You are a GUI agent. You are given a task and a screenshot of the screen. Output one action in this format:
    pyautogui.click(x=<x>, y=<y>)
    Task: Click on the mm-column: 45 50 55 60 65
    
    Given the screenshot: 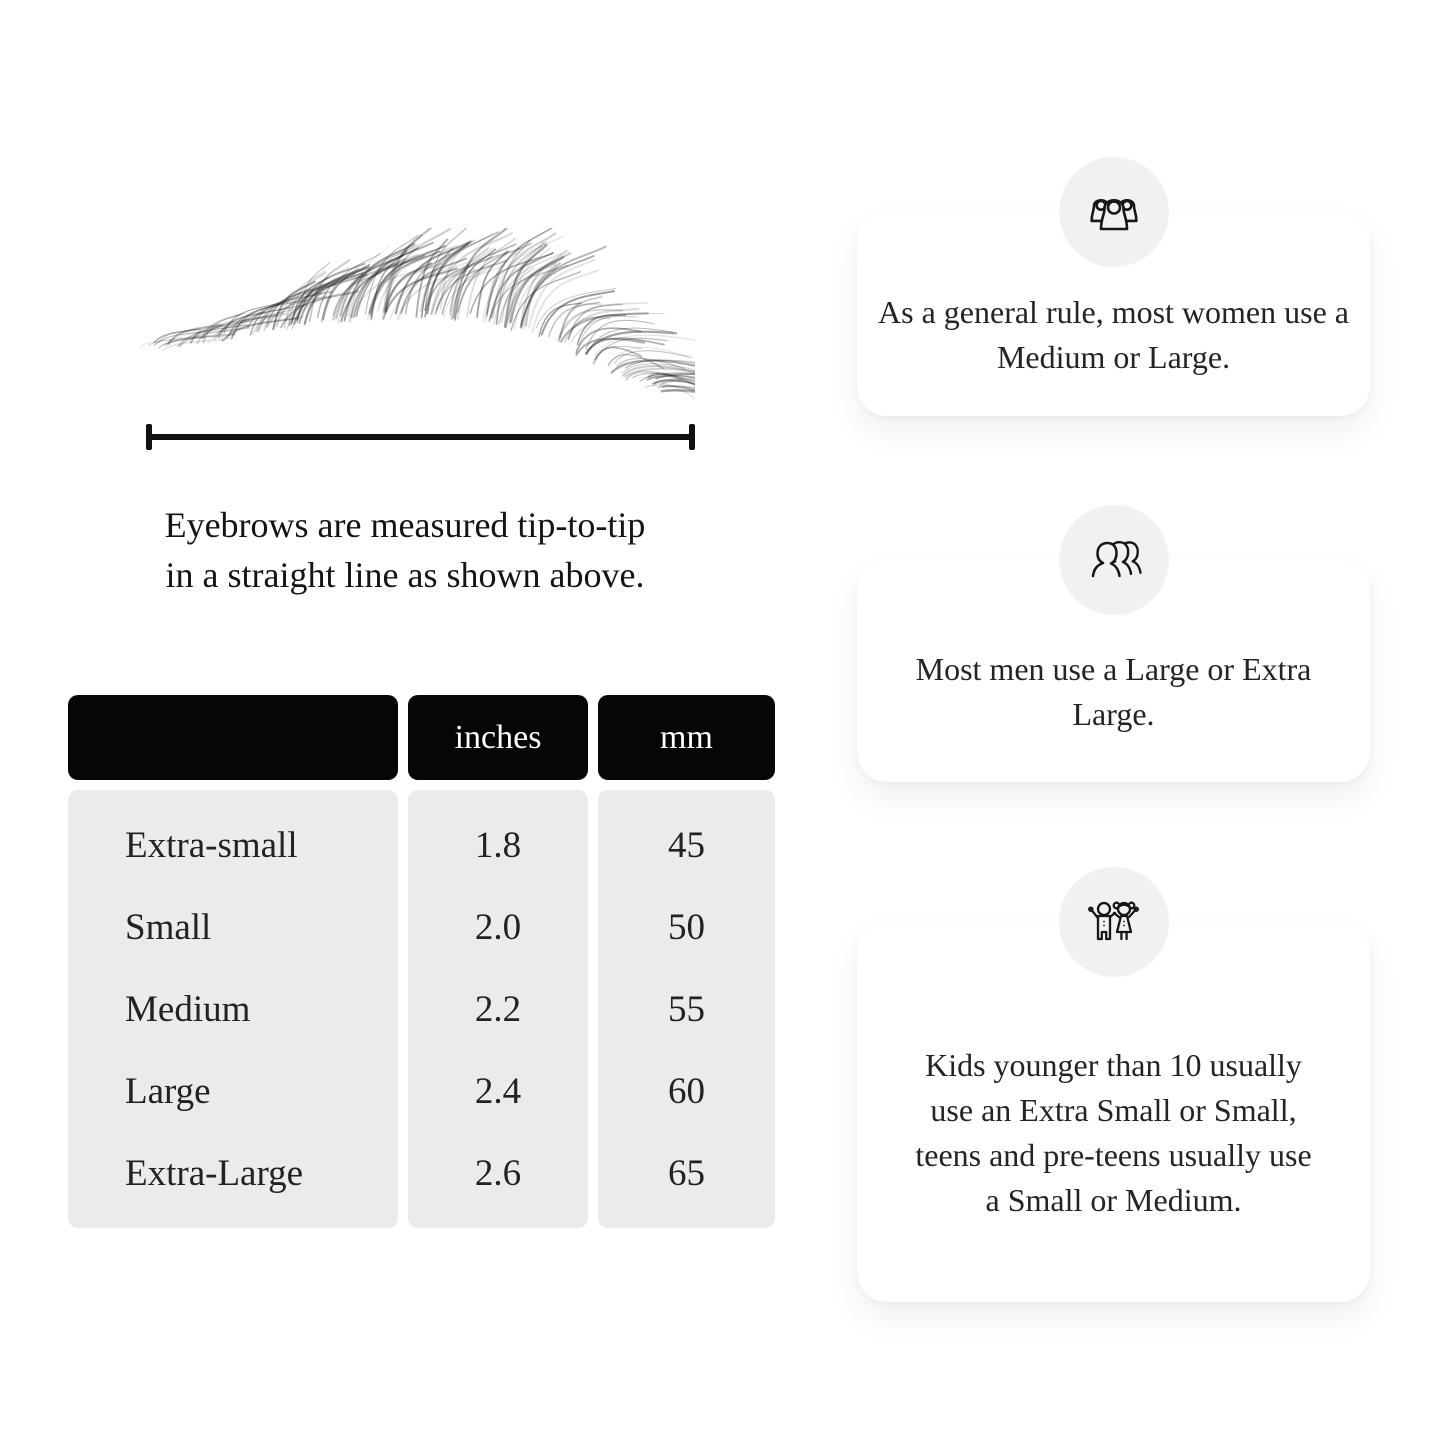 What is the action you would take?
    pyautogui.click(x=686, y=1009)
    